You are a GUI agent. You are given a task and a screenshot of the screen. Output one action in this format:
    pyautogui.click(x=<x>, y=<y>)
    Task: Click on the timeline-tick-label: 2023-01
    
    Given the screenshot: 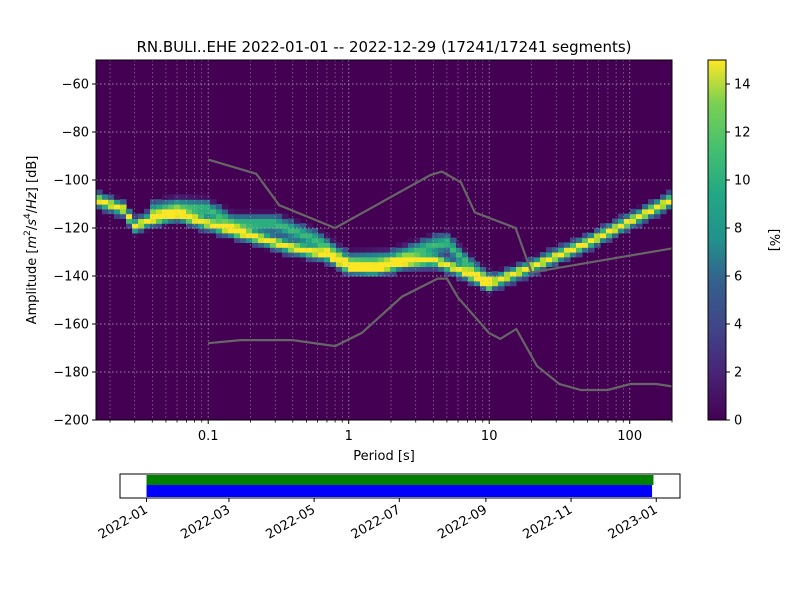 What is the action you would take?
    pyautogui.click(x=633, y=522)
    